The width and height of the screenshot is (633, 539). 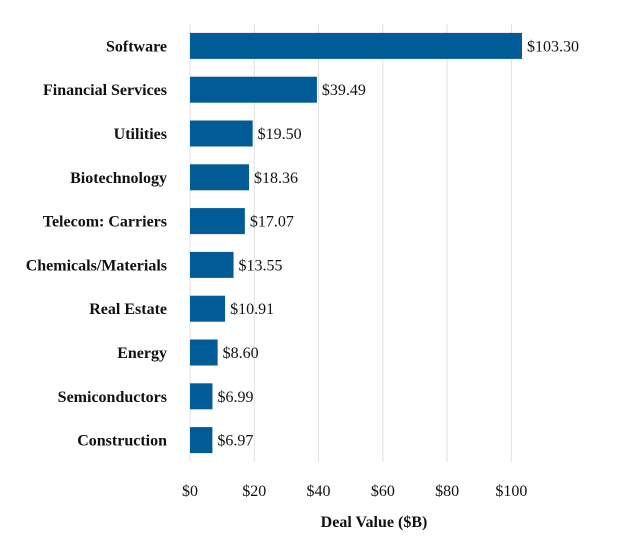 What do you see at coordinates (374, 522) in the screenshot?
I see `x-axis-title: Deal Value ($B)` at bounding box center [374, 522].